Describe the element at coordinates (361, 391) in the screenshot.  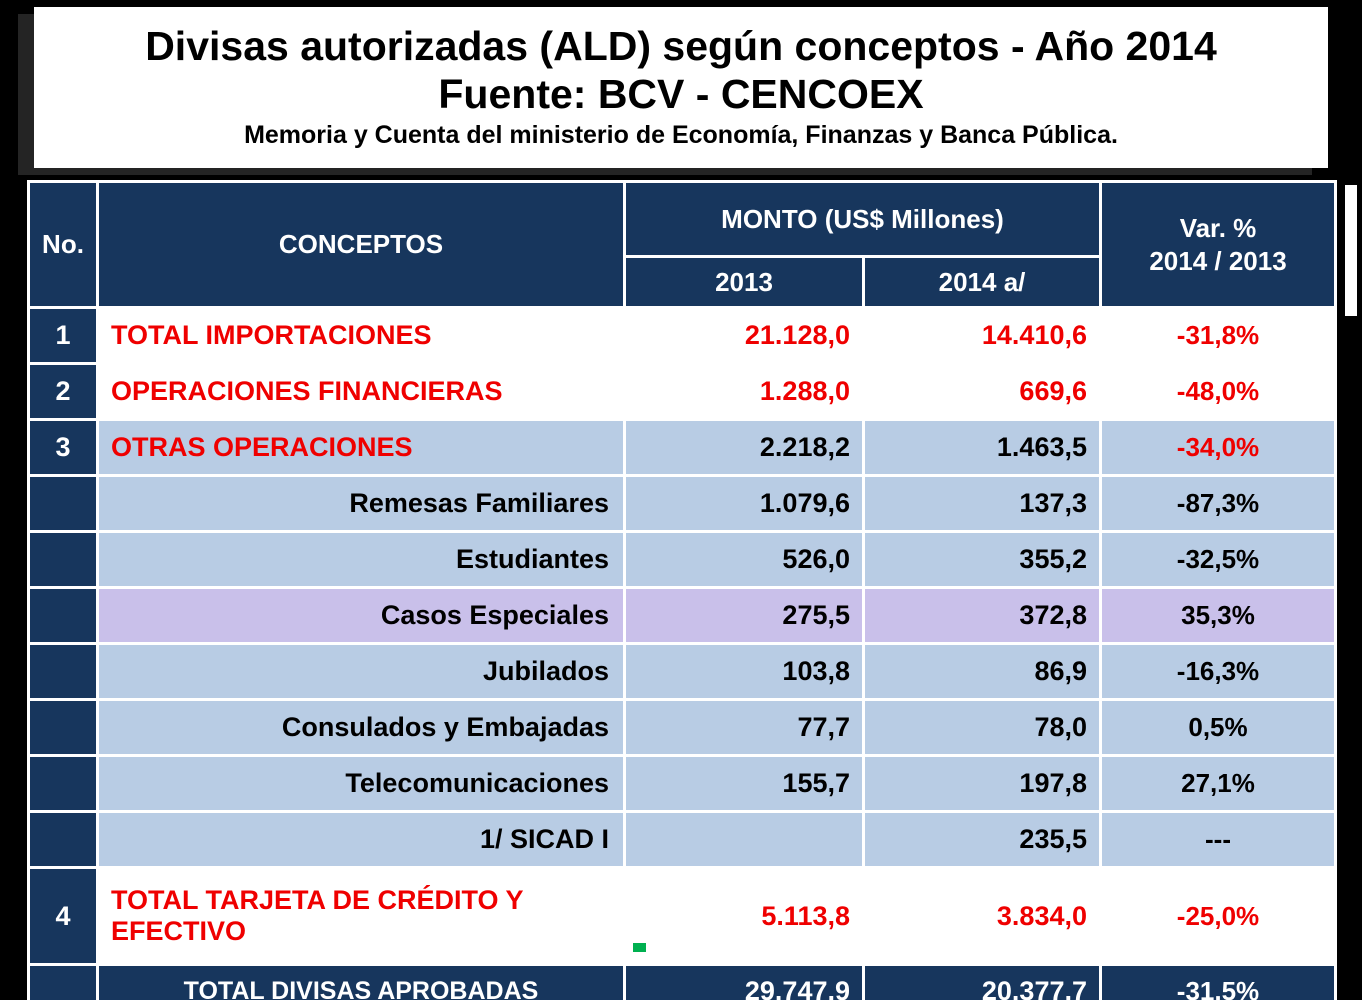
I see `concept-cell: OPERACIONES FINANCIERAS` at that location.